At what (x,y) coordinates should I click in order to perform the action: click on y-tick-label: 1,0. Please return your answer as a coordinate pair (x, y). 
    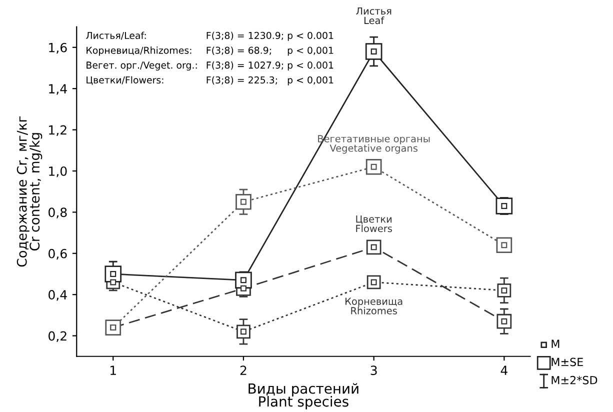
    Looking at the image, I should click on (58, 172).